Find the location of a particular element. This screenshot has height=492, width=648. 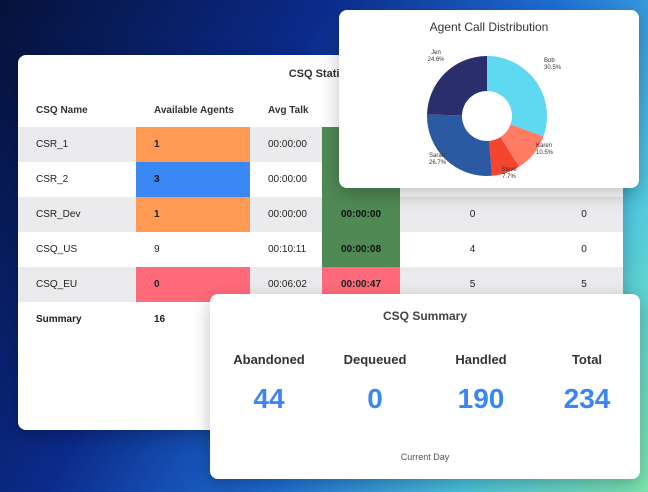

pie-chart-title: Agent Call Distribution is located at coordinates (489, 27).